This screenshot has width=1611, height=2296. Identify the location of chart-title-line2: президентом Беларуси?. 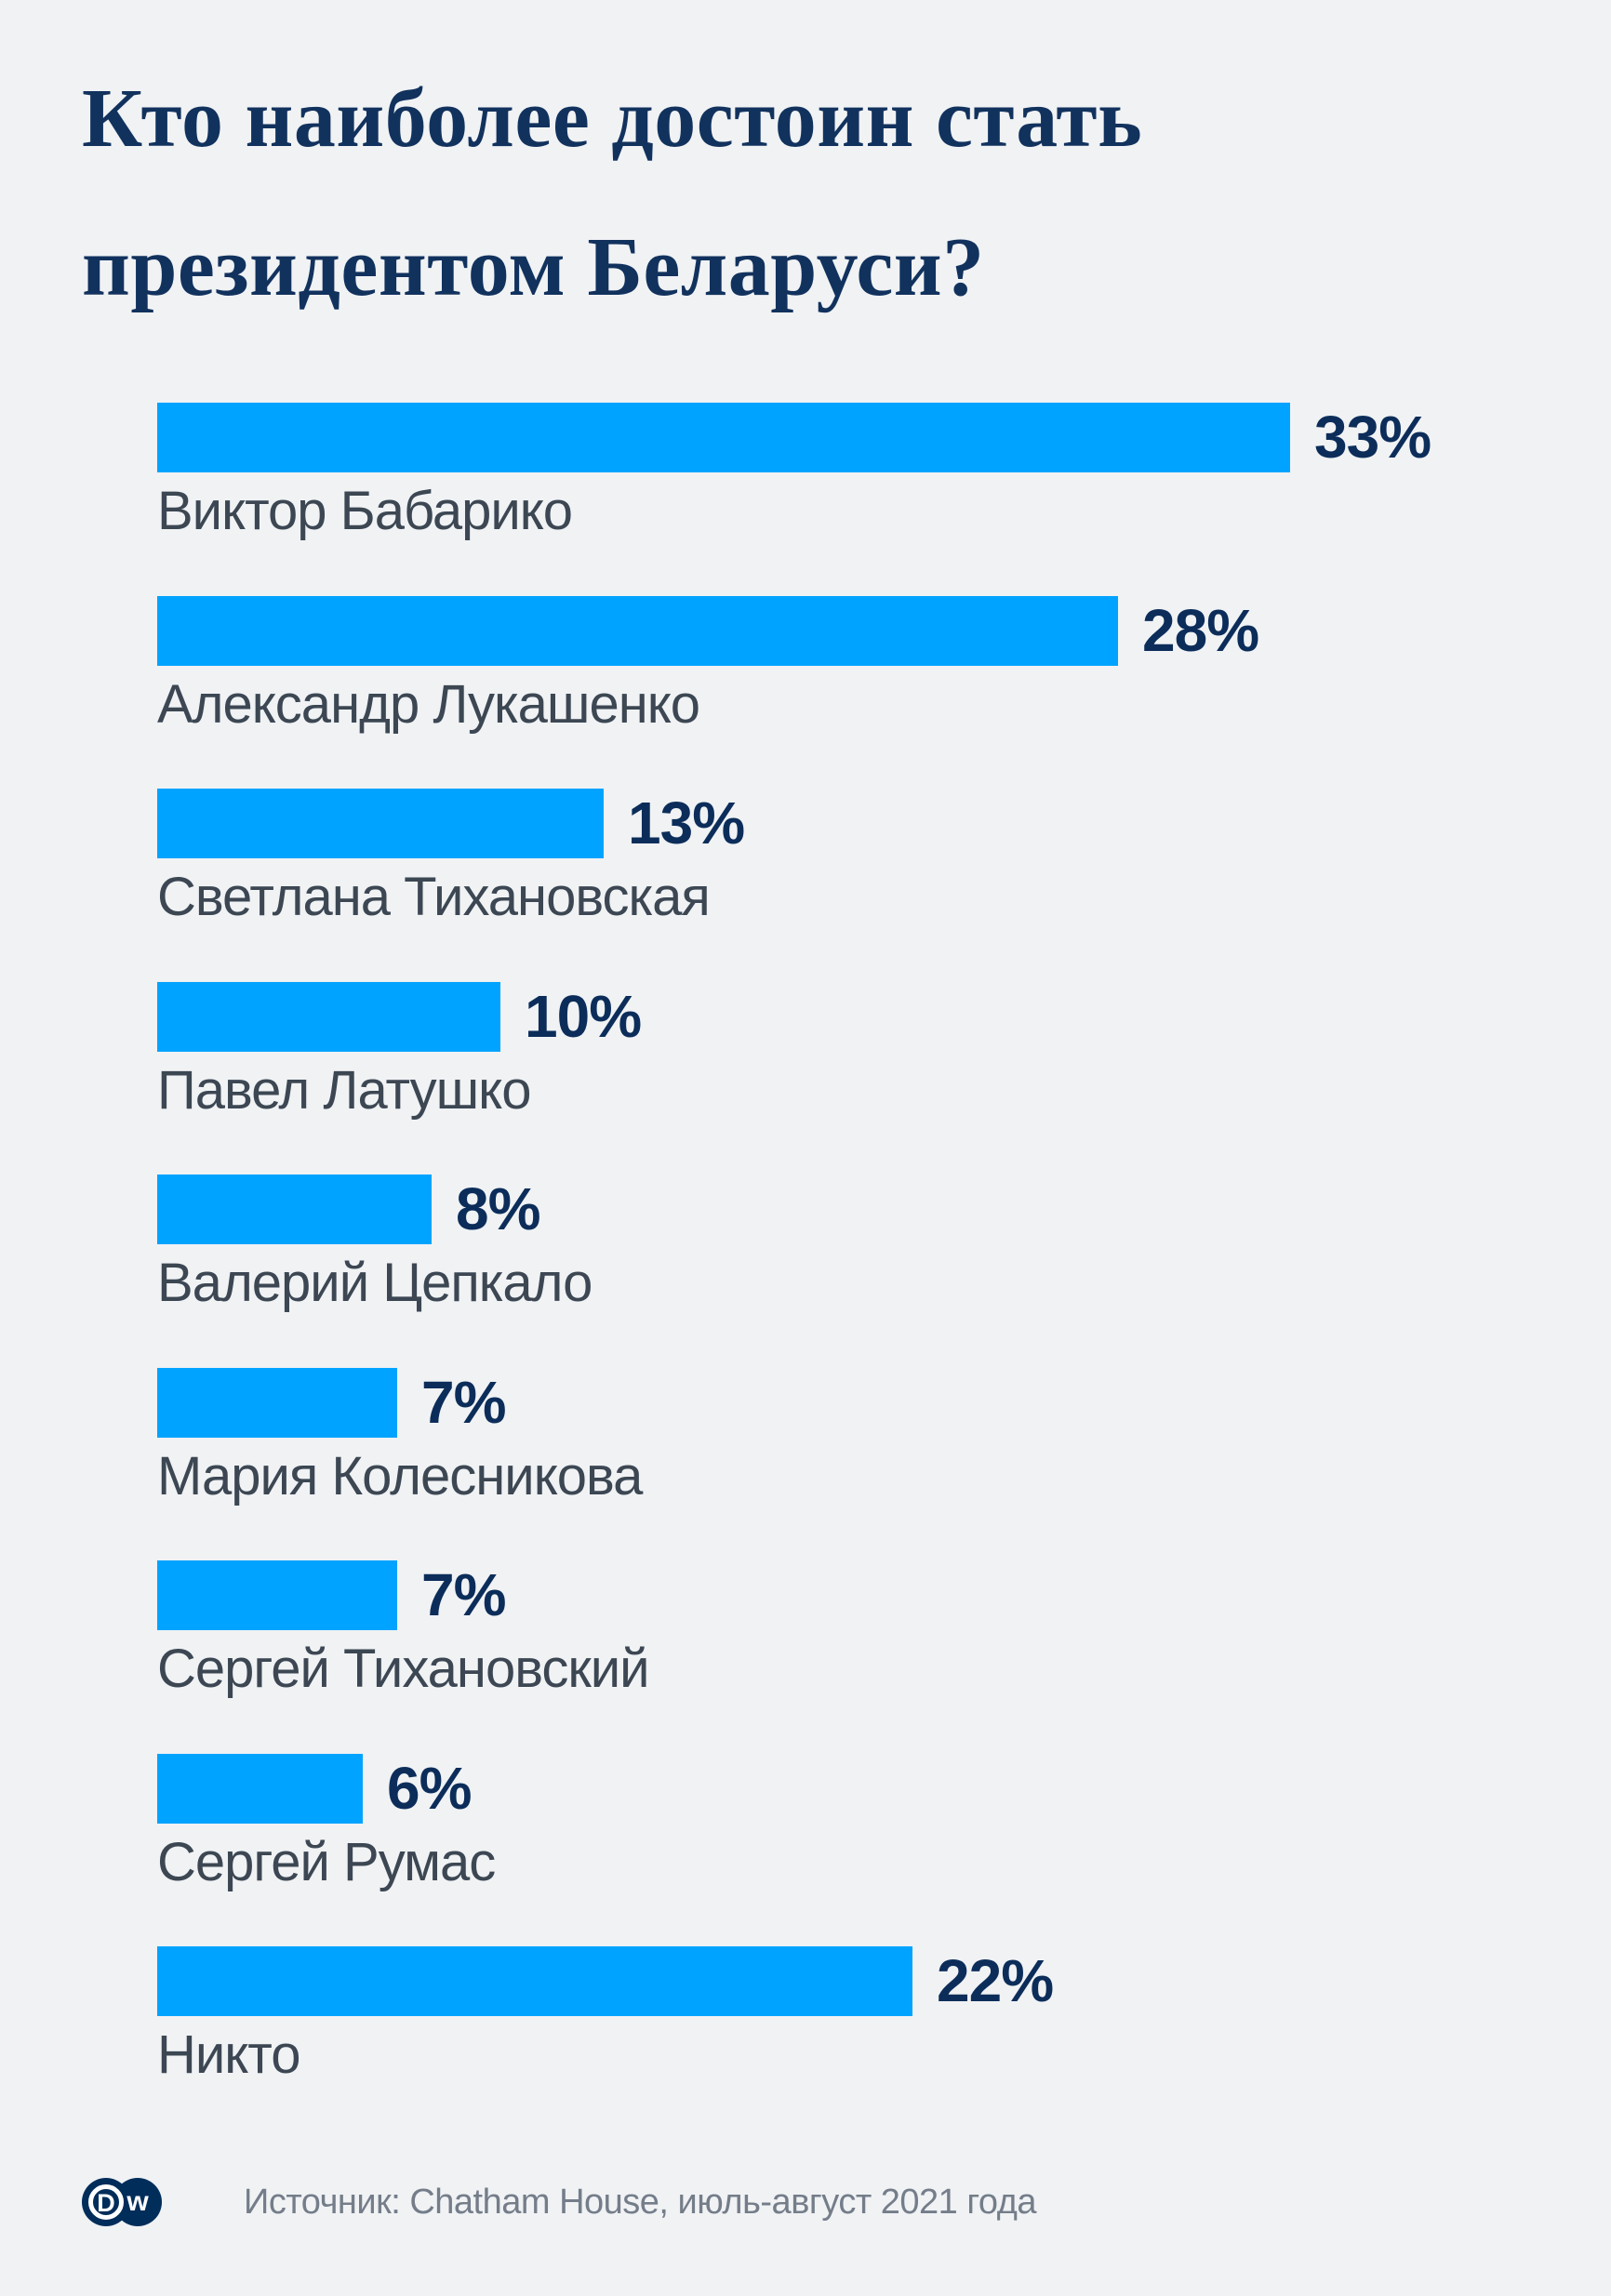
(533, 267).